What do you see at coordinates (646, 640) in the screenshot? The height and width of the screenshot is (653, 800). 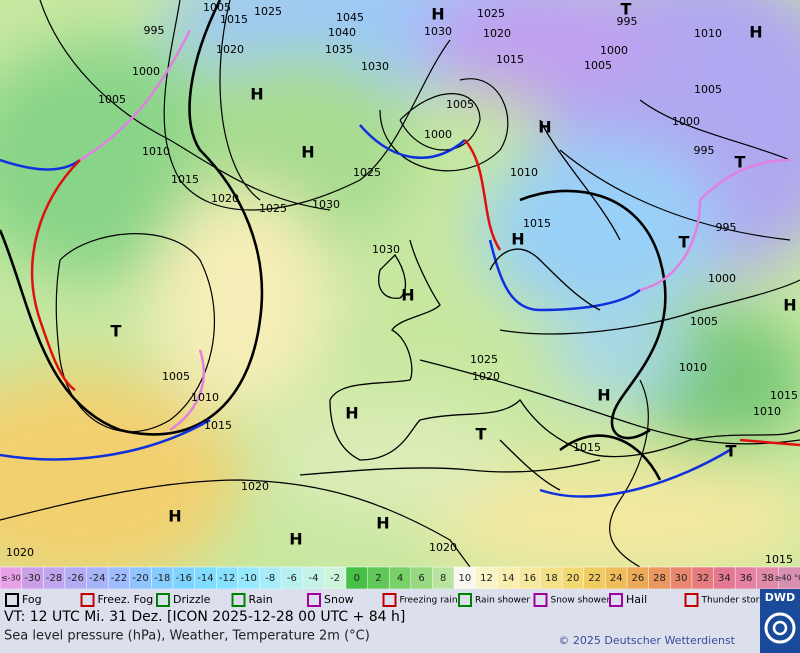 I see `copyright: © 2025 Deutscher Wetterdienst` at bounding box center [646, 640].